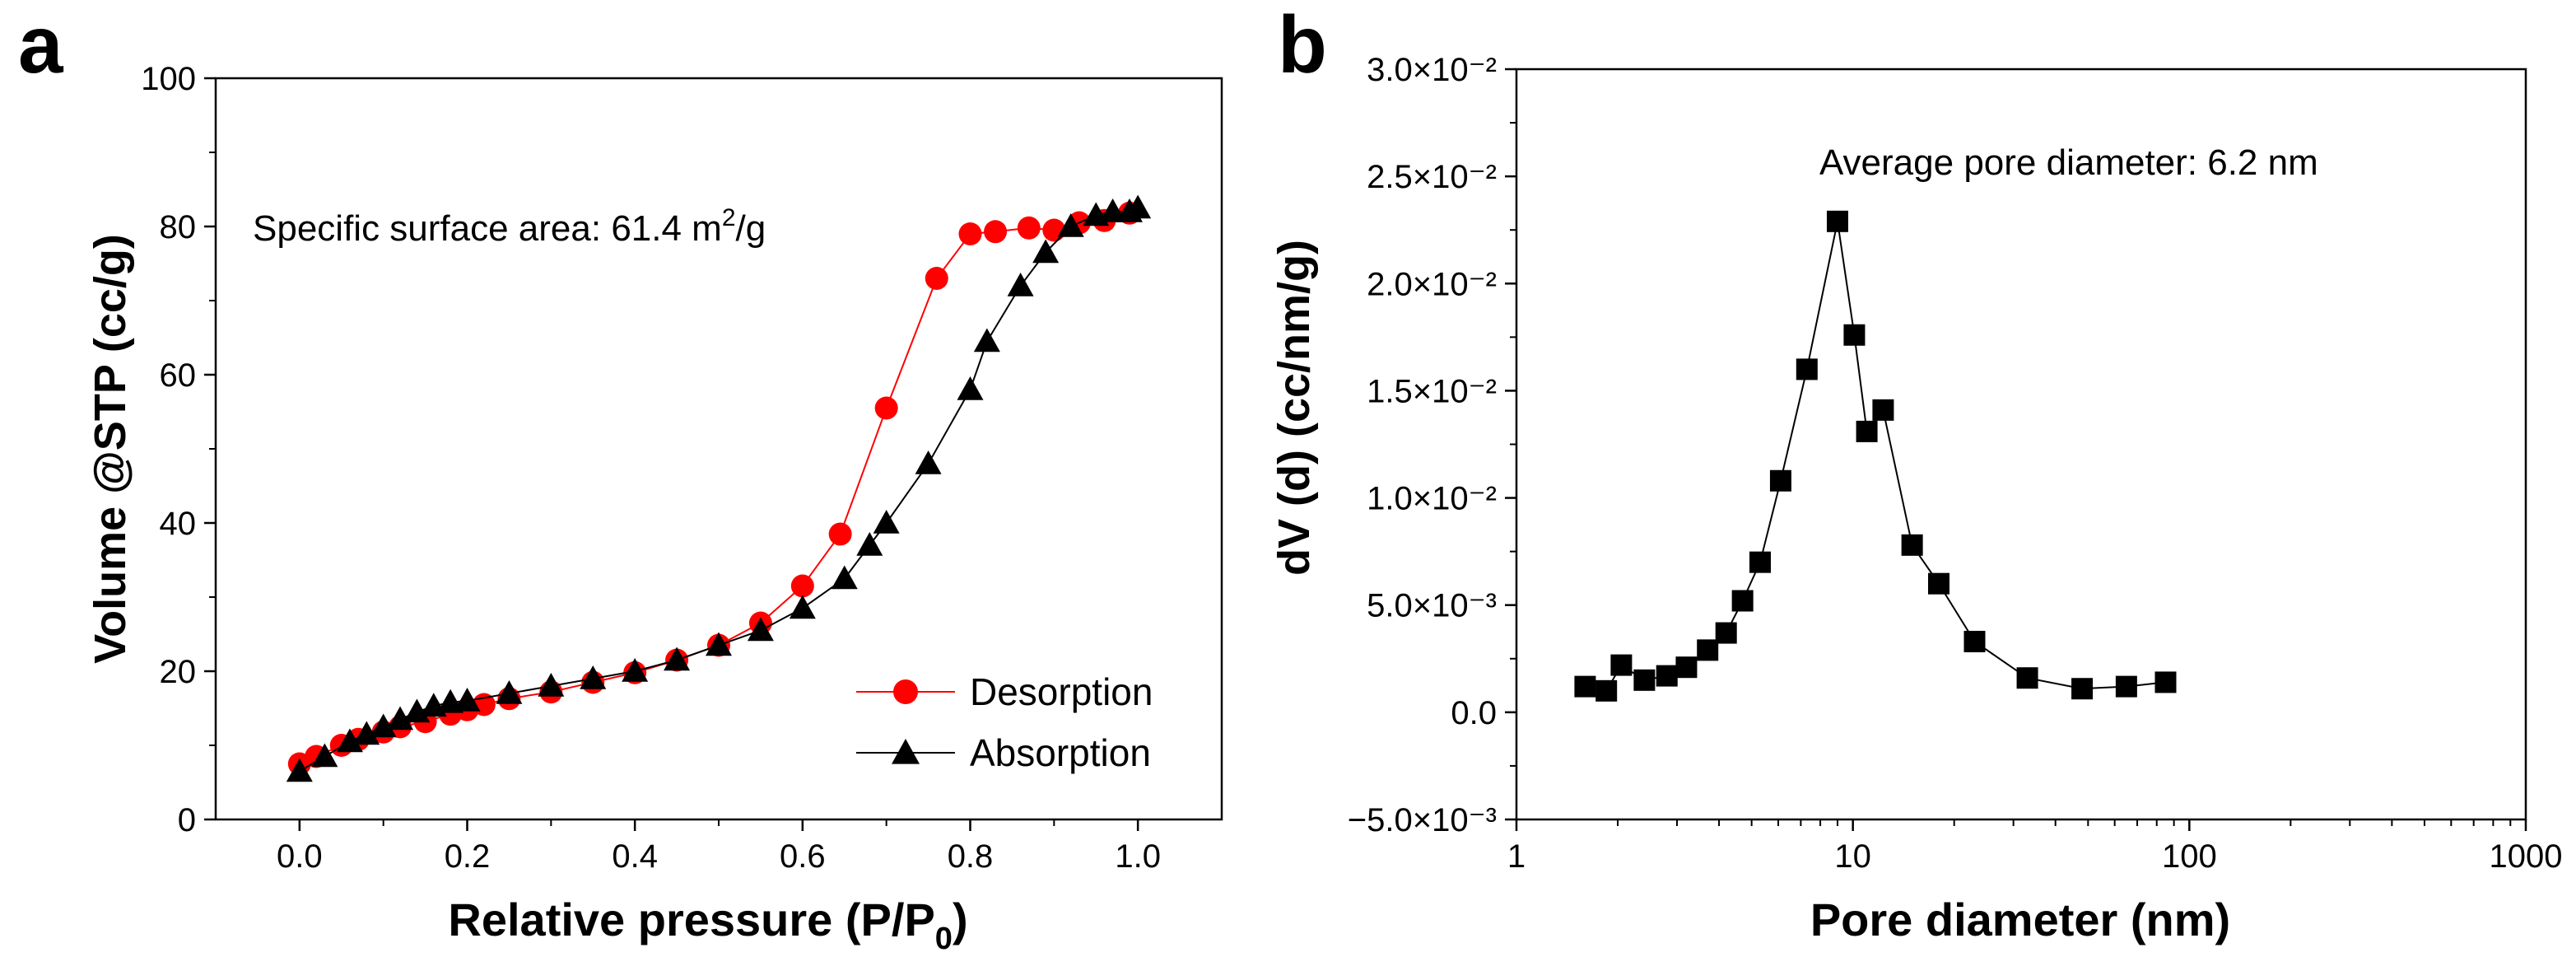  I want to click on chart-a-xlabel: Relative pressure (P/P0), so click(707, 925).